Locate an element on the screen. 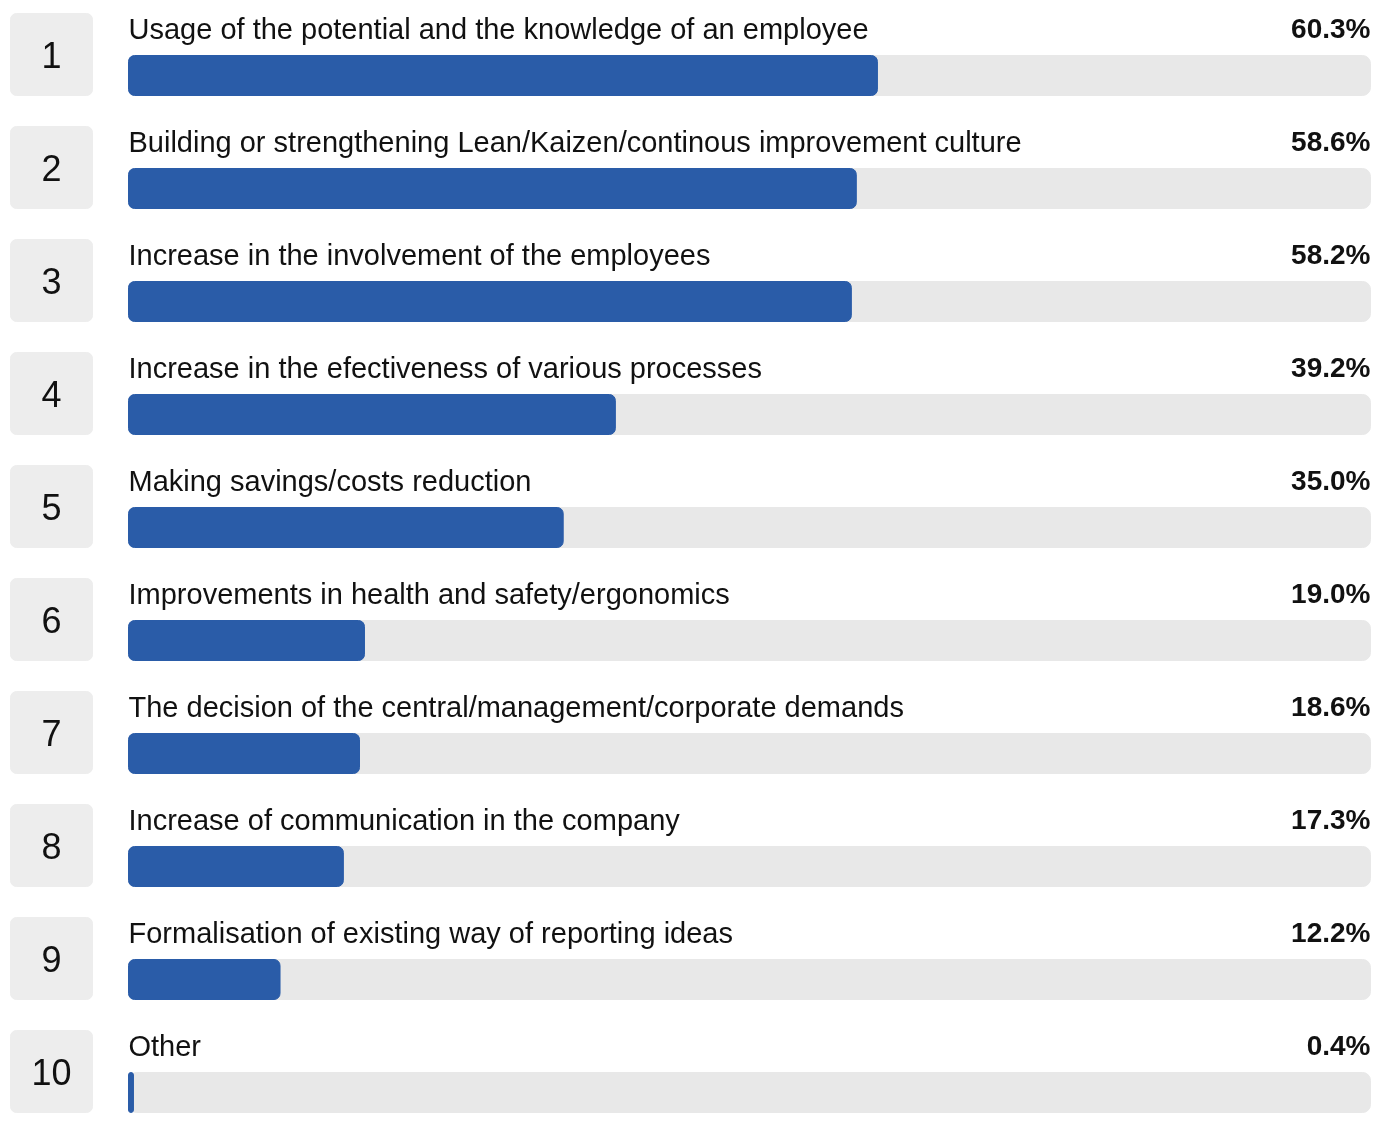 The width and height of the screenshot is (1389, 1142). text: 6 is located at coordinates (51, 620).